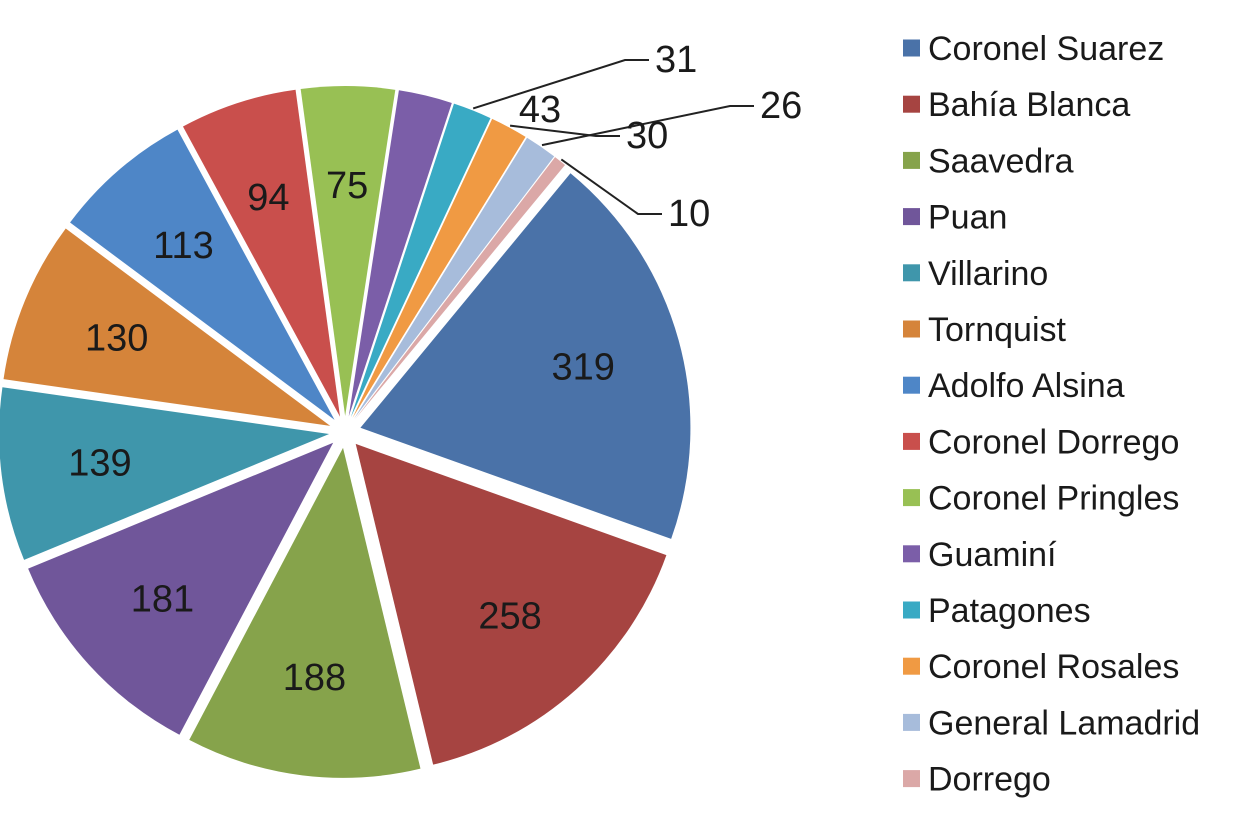 Image resolution: width=1253 pixels, height=818 pixels. Describe the element at coordinates (582, 367) in the screenshot. I see `data-label-coronel-suarez: 319` at that location.